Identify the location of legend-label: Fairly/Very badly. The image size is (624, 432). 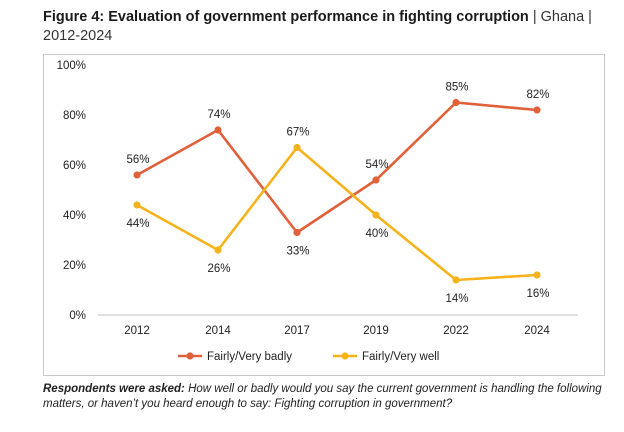
(249, 357).